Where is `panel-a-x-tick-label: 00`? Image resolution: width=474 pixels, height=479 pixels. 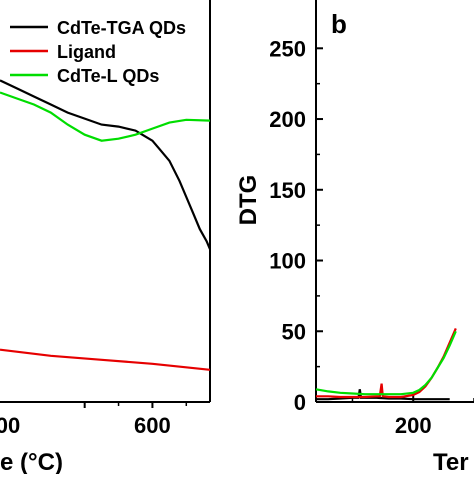 panel-a-x-tick-label: 00 is located at coordinates (10, 425).